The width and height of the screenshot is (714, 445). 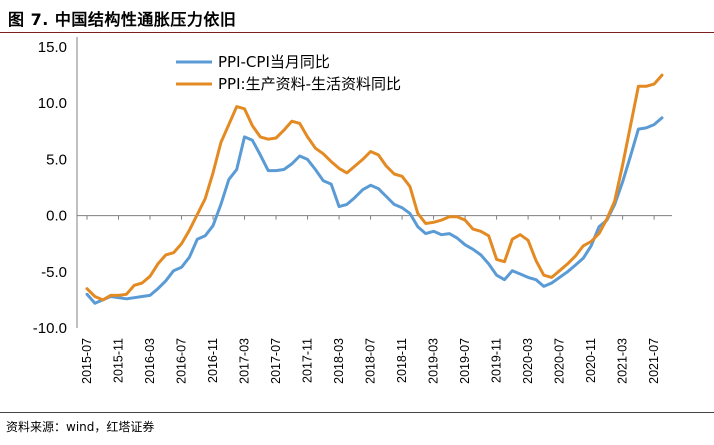 I want to click on x-tick-label: 2021-07, so click(x=654, y=361).